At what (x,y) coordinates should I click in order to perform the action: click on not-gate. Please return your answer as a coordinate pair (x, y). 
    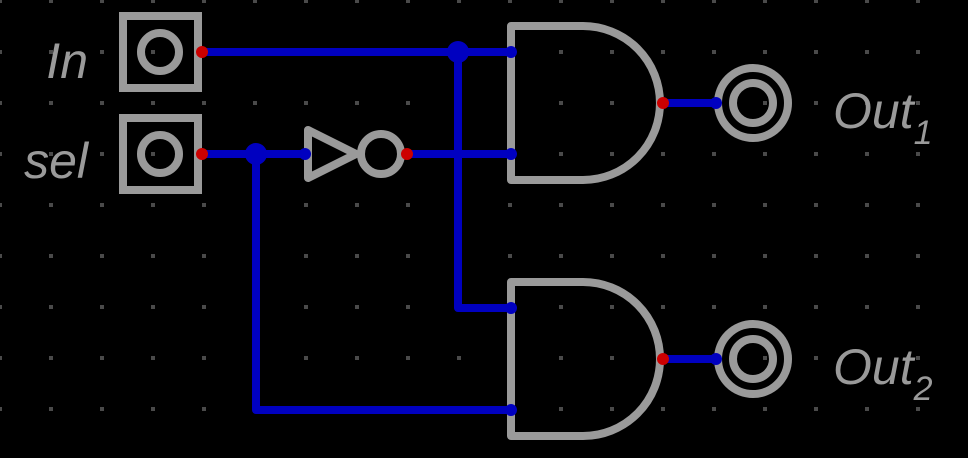
    Looking at the image, I should click on (354, 154).